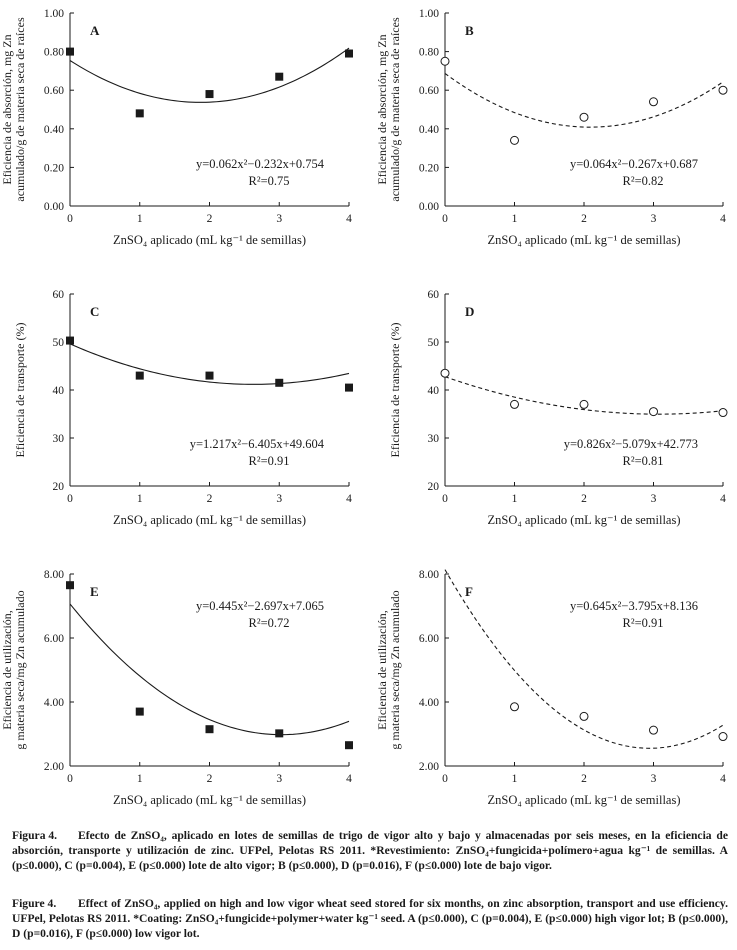 The width and height of the screenshot is (737, 950). Describe the element at coordinates (429, 168) in the screenshot. I see `y-tick-label: 0.20` at that location.